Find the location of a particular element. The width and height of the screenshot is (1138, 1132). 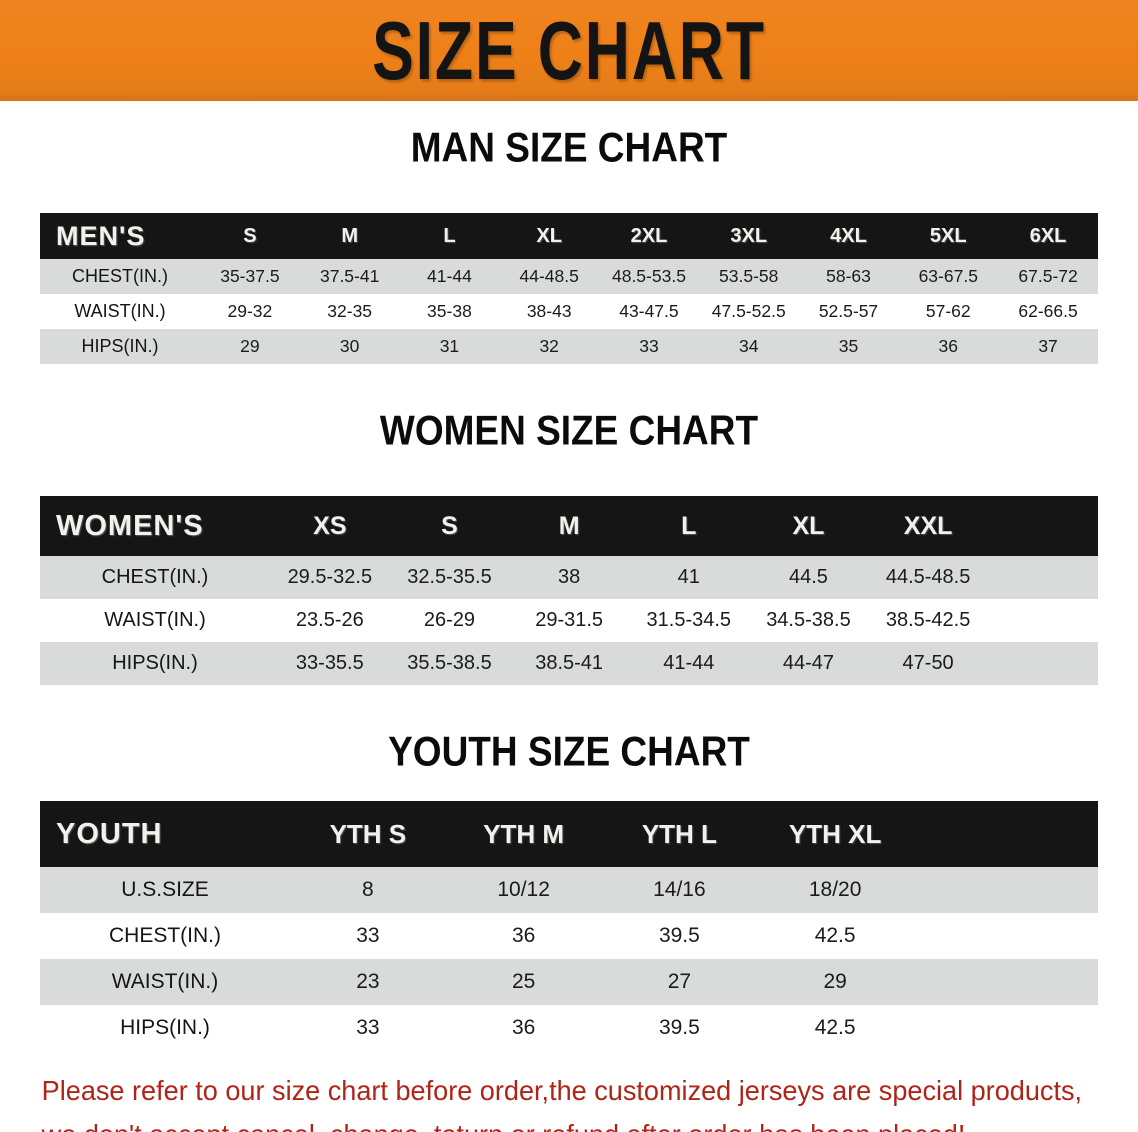

women-header-row: WOMEN'S XS S M L XL XXL is located at coordinates (569, 526).